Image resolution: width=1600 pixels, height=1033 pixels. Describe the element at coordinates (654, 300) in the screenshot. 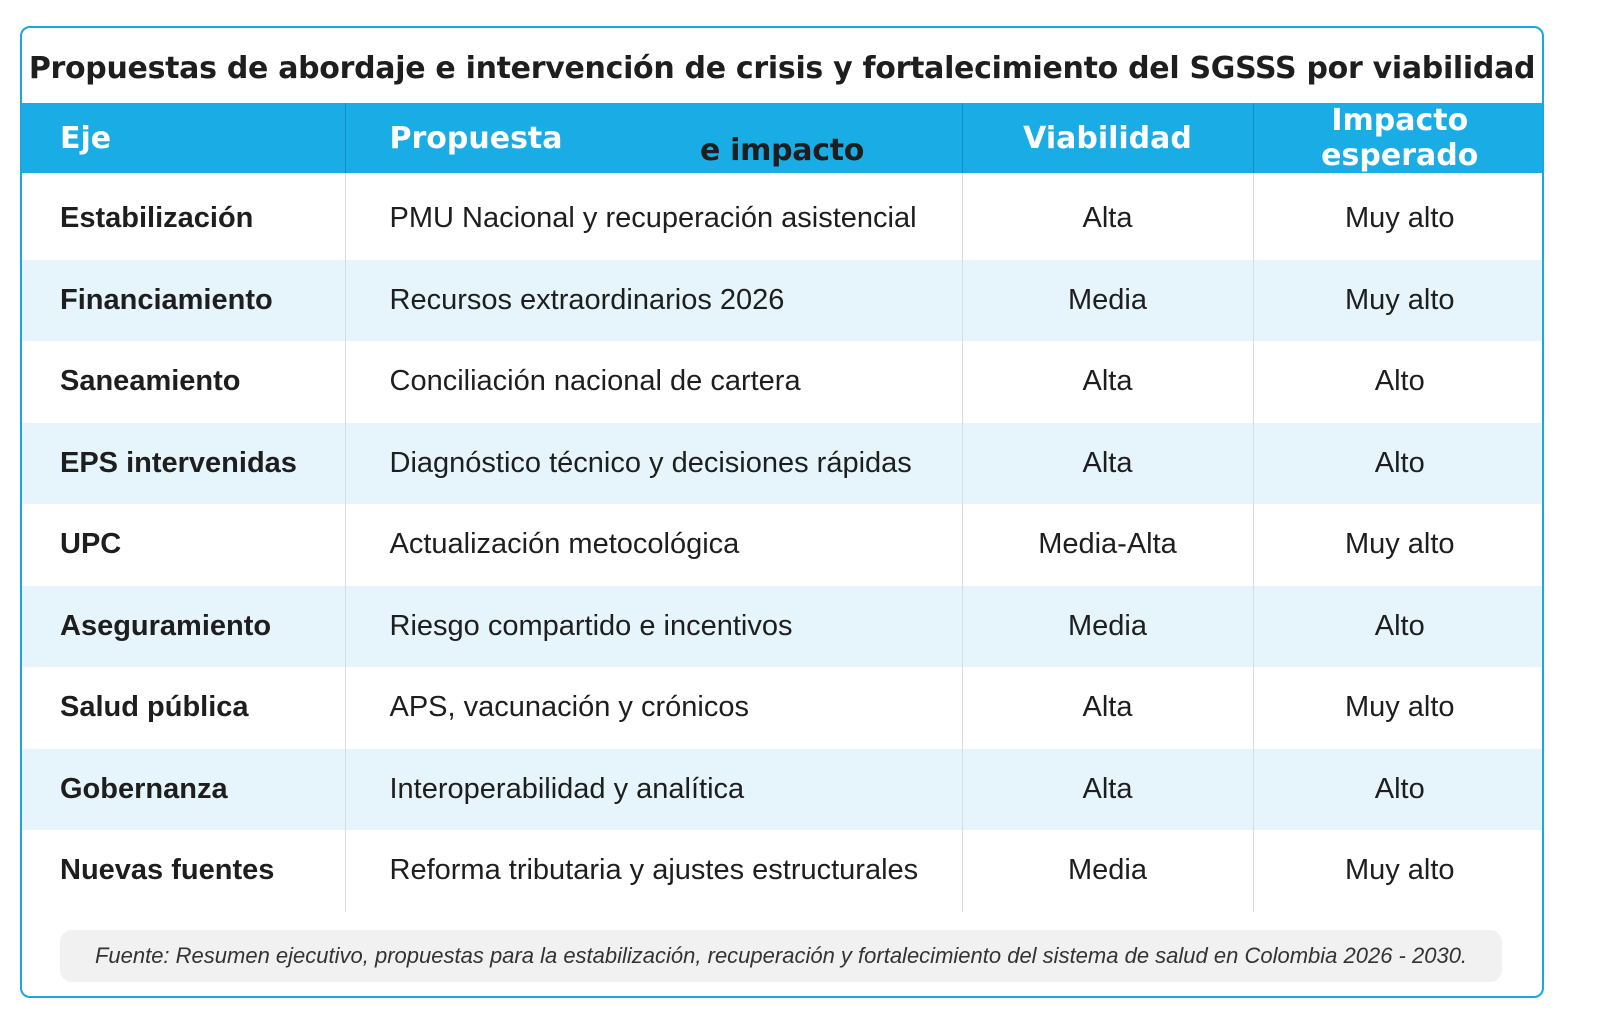

I see `cell-propuesta: Recursos extraordinarios 2026` at that location.